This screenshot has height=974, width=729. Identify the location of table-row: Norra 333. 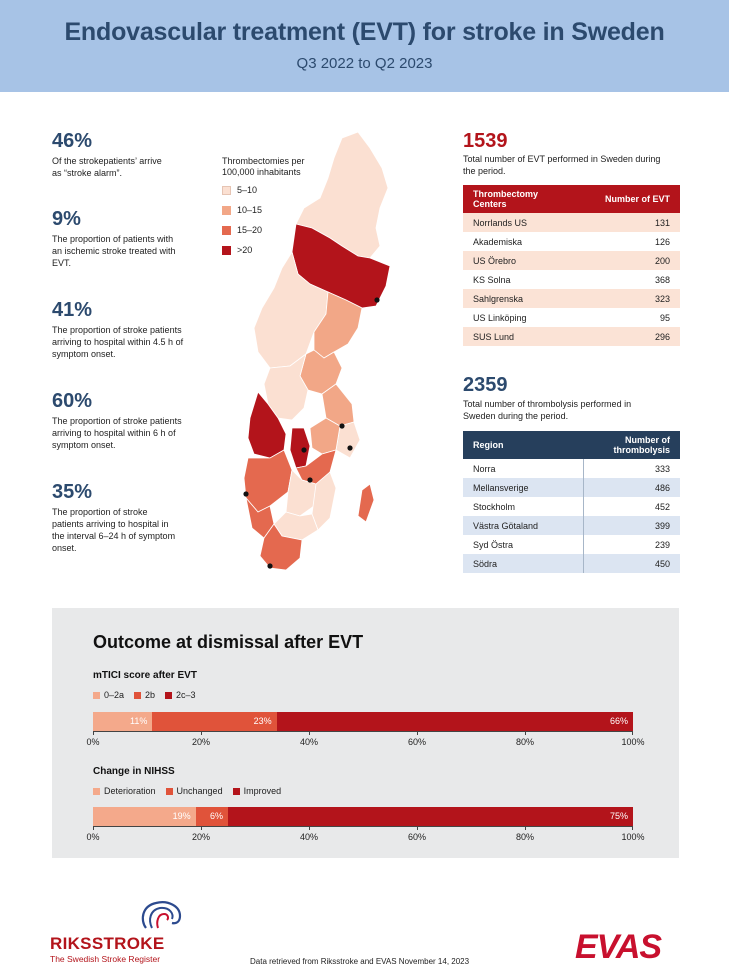
(571, 468).